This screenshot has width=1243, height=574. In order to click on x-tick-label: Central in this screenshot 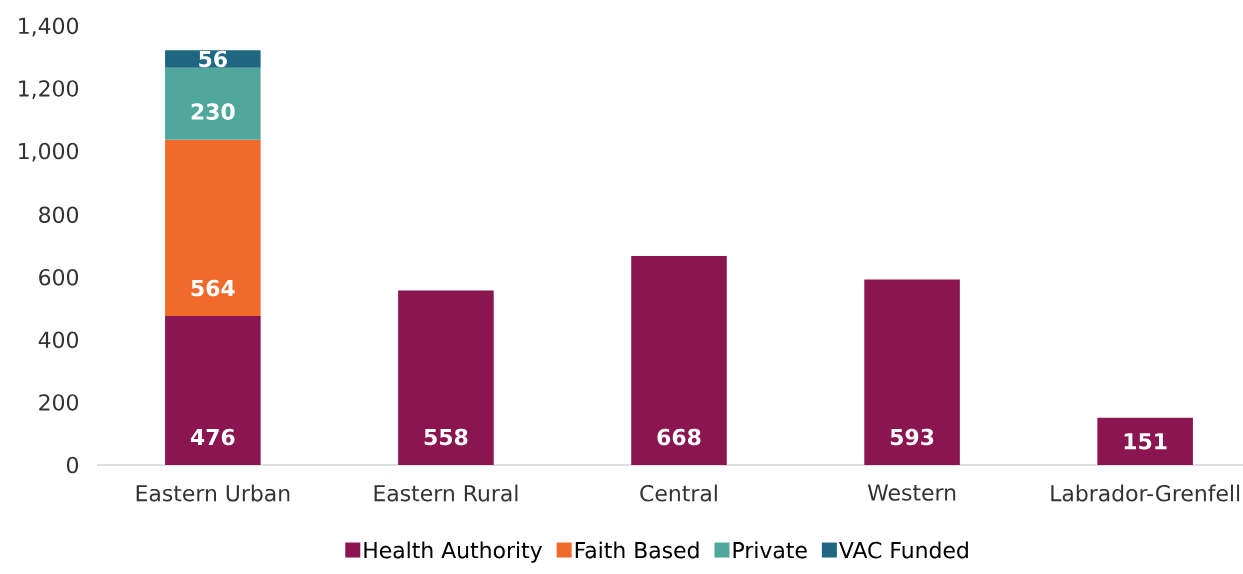, I will do `click(678, 493)`.